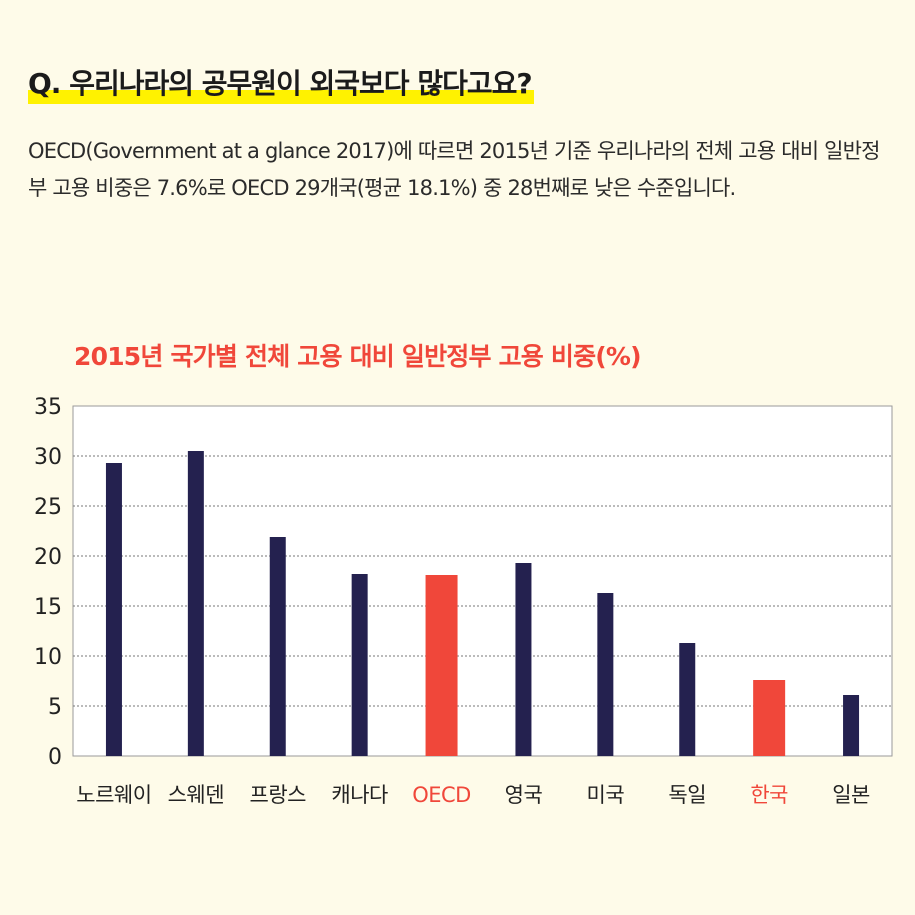 The height and width of the screenshot is (915, 915). What do you see at coordinates (524, 795) in the screenshot?
I see `x-tick-label: 영국` at bounding box center [524, 795].